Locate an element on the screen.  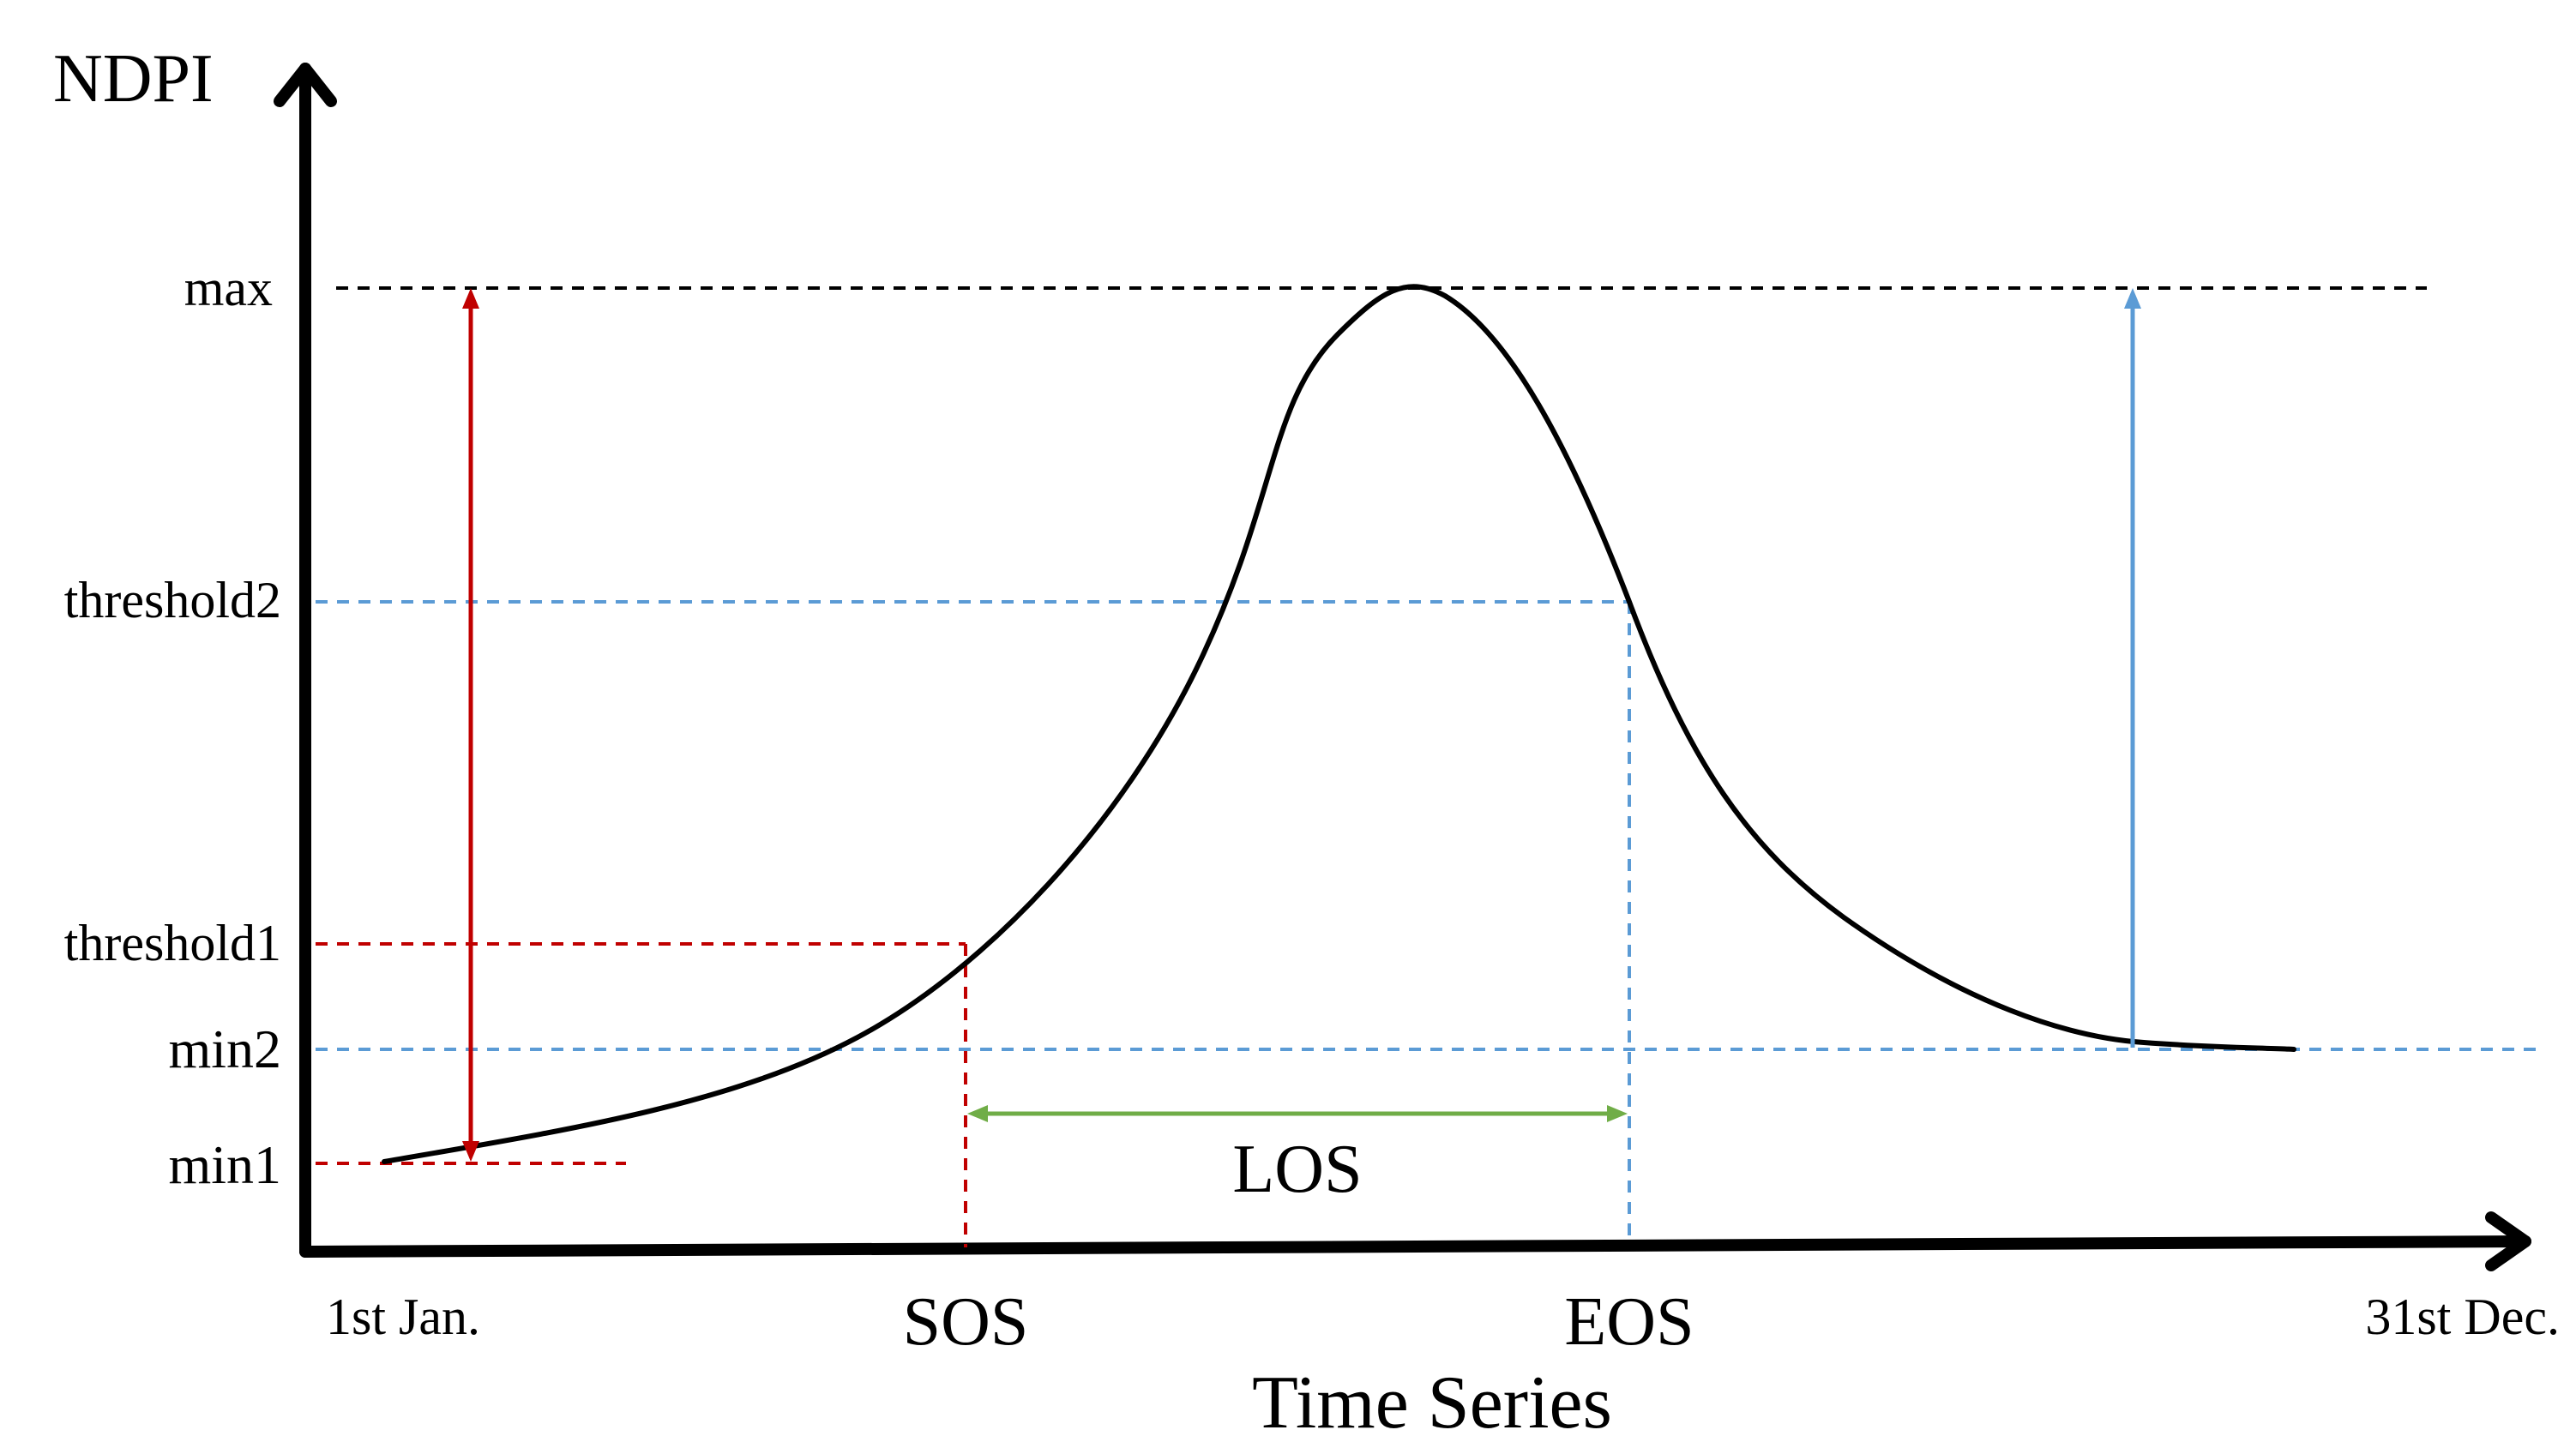
x-axis-start-label: 1st Jan. is located at coordinates (403, 1317).